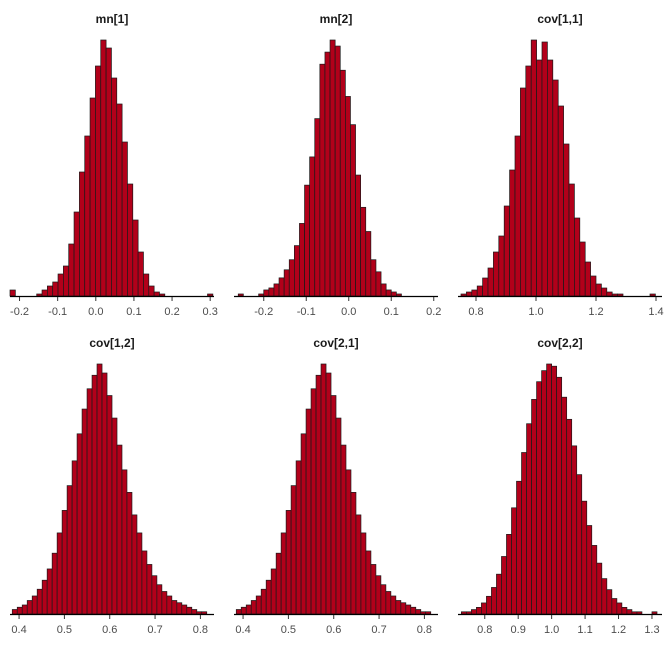  What do you see at coordinates (133, 312) in the screenshot?
I see `x-tick-label: 0.1` at bounding box center [133, 312].